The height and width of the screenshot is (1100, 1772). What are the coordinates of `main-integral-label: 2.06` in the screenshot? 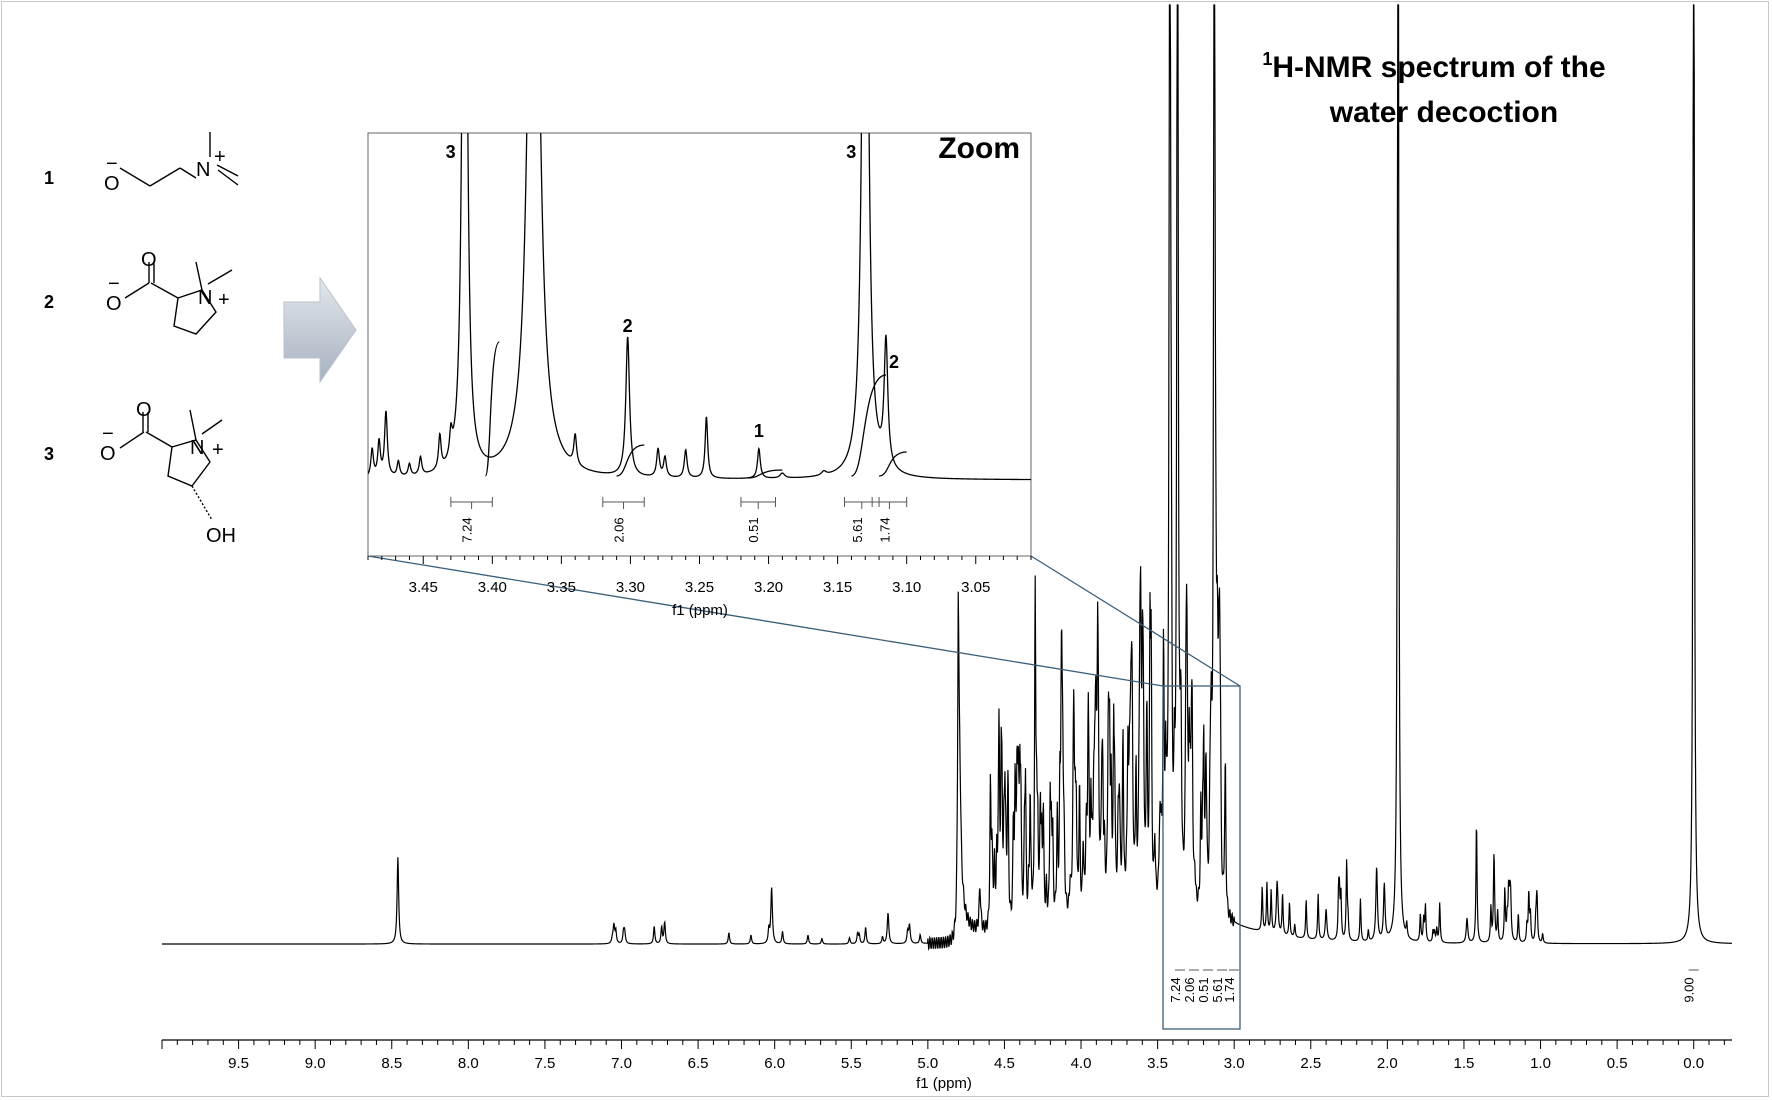 It's located at (1189, 989).